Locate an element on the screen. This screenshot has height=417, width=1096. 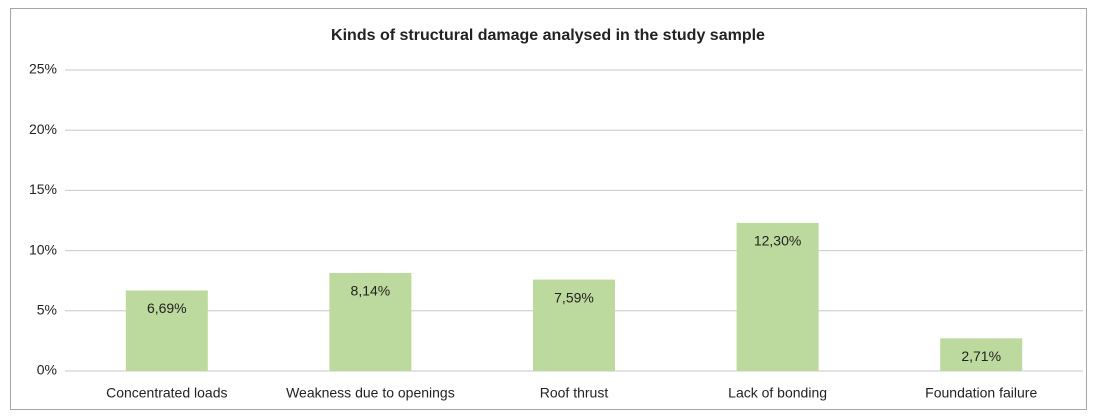
value-label: 8,14% is located at coordinates (371, 291).